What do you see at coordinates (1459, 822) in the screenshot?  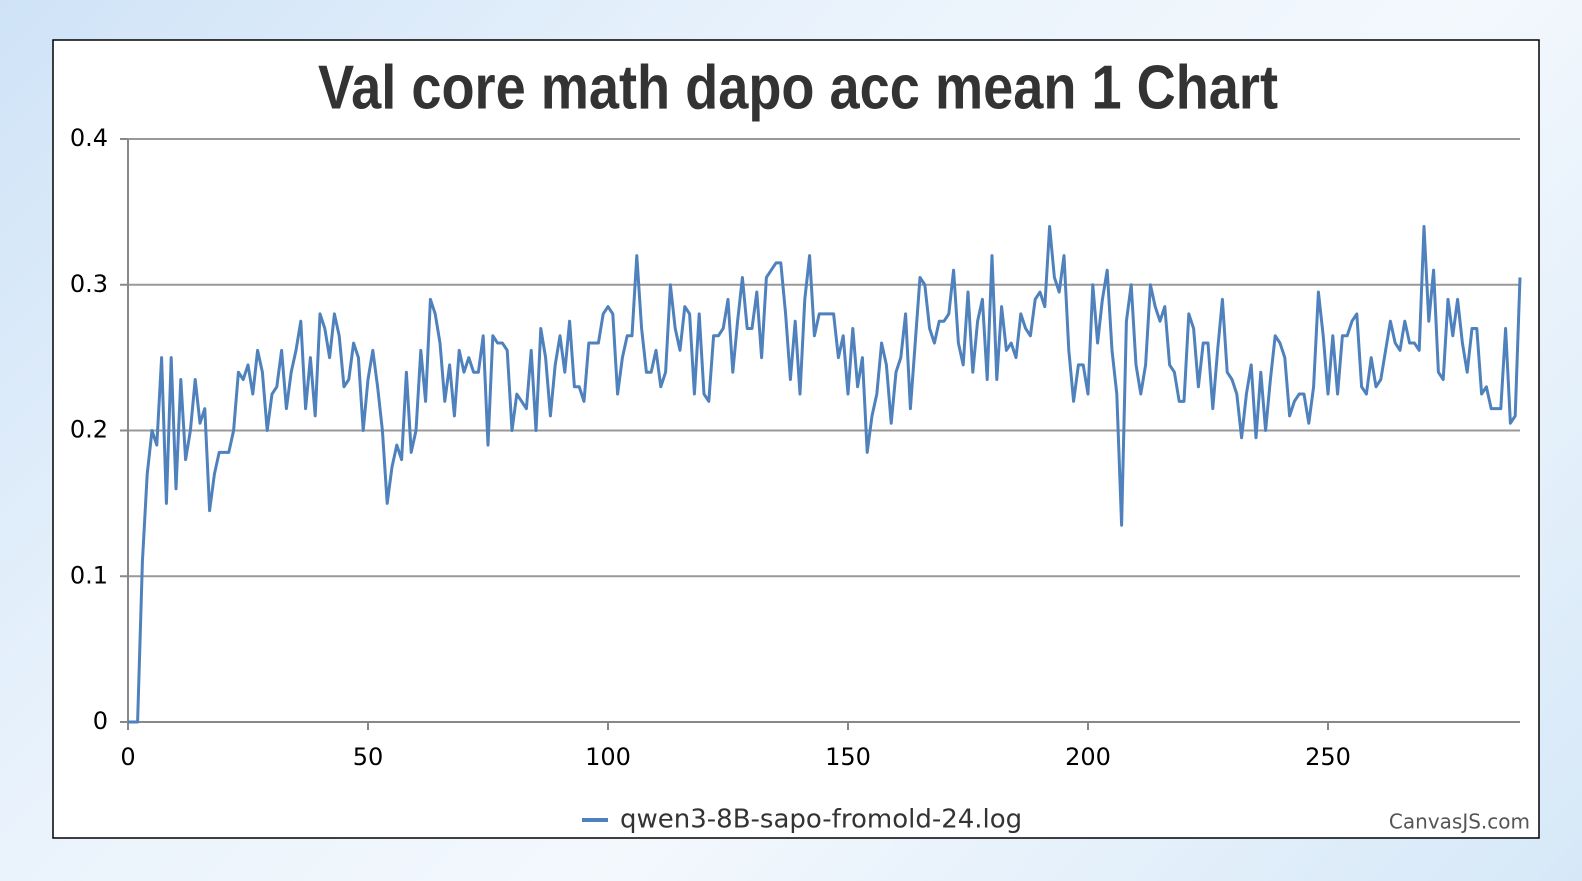 I see `credit: CanvasJS.com` at bounding box center [1459, 822].